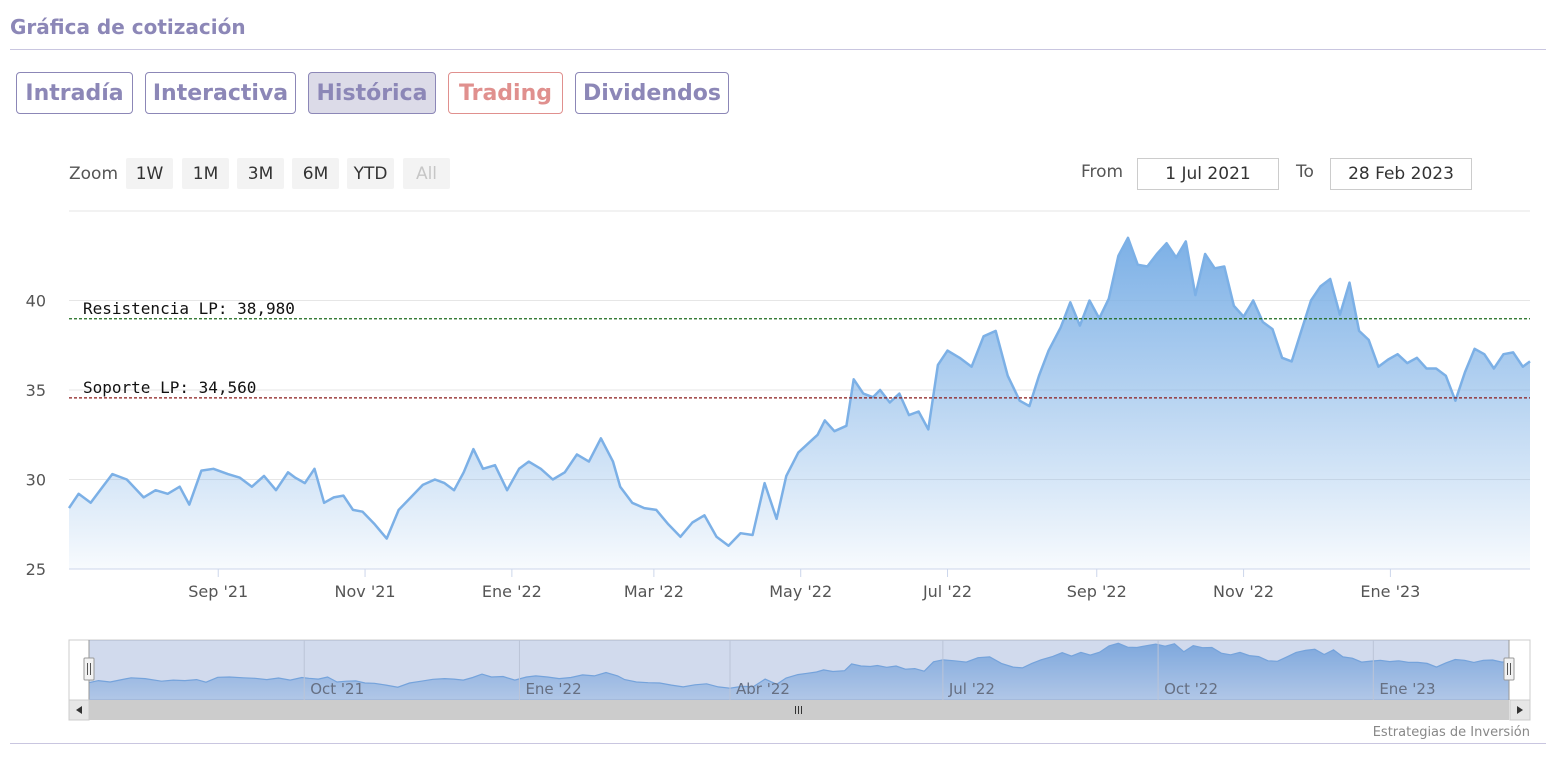  I want to click on navigator-tick-label: Jul '22, so click(971, 689).